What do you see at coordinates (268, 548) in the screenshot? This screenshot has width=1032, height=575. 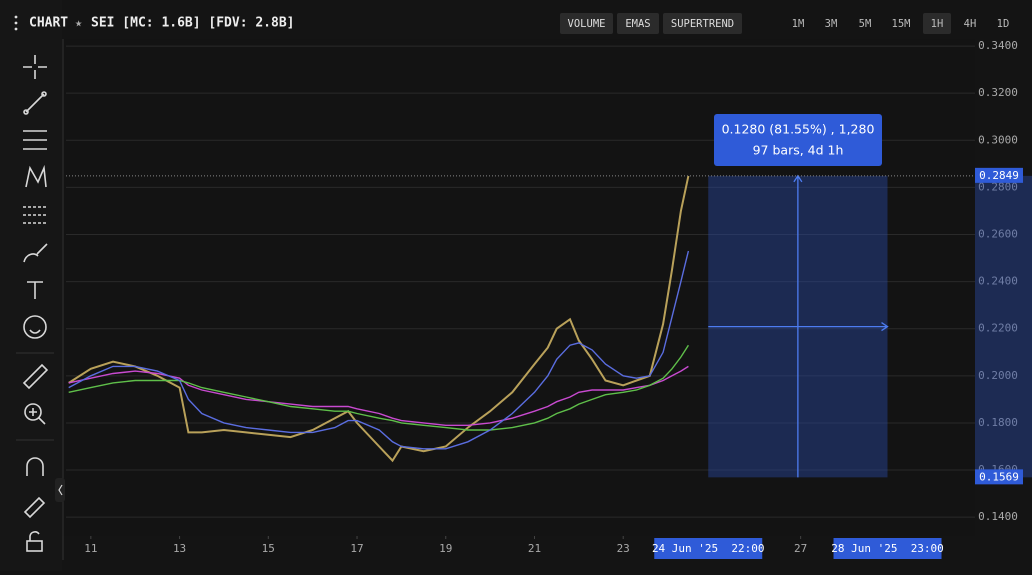 I see `x-tick-label: 15` at bounding box center [268, 548].